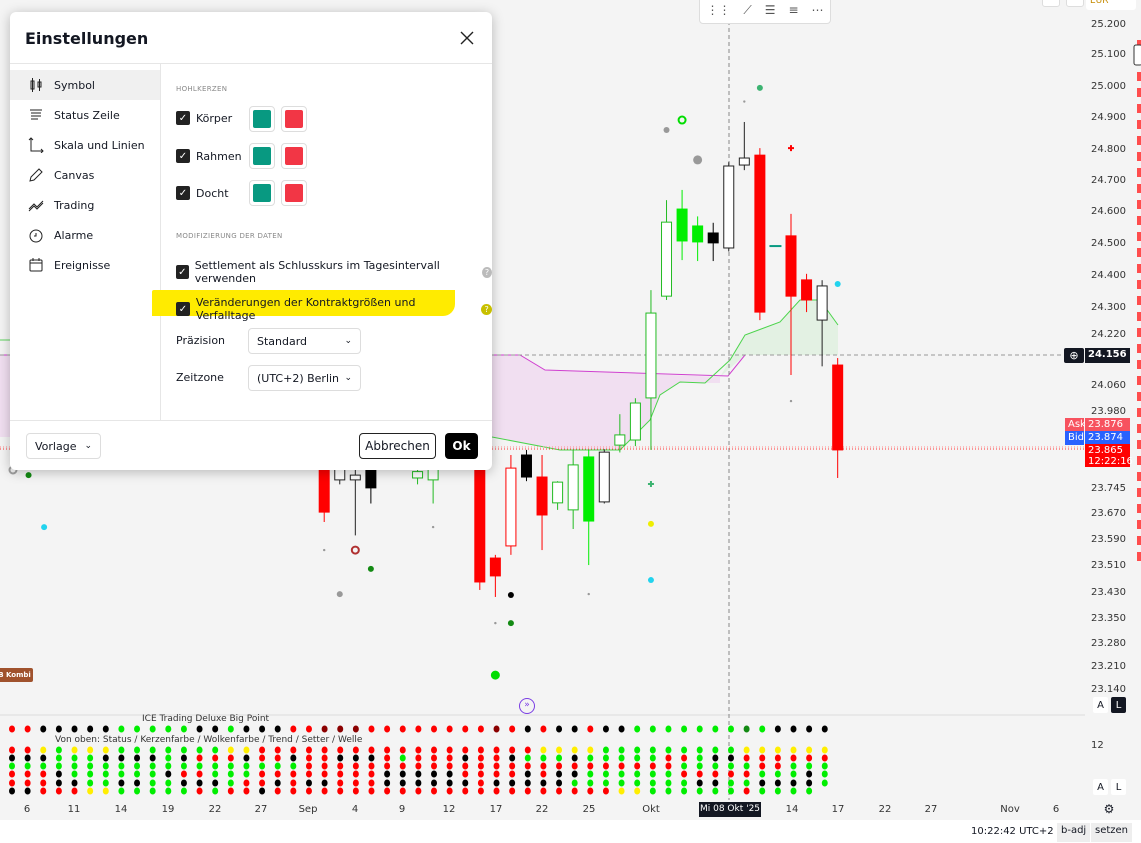 The image size is (1141, 843). What do you see at coordinates (182, 272) in the screenshot?
I see `settlement-checkbox: ✓` at bounding box center [182, 272].